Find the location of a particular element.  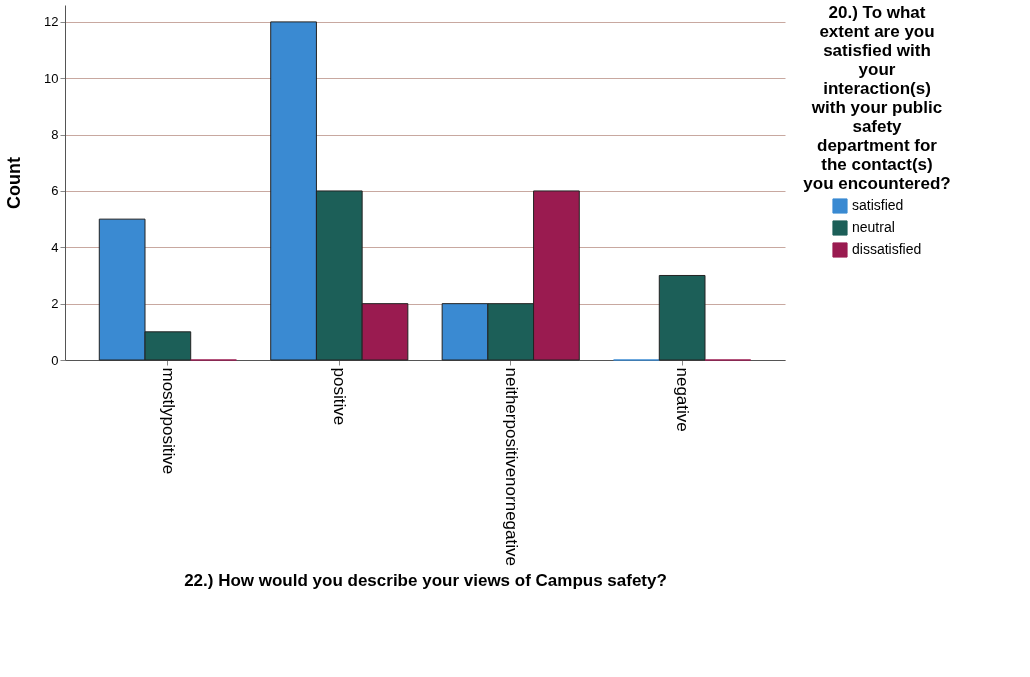

y-tick-label: 6 is located at coordinates (55, 191).